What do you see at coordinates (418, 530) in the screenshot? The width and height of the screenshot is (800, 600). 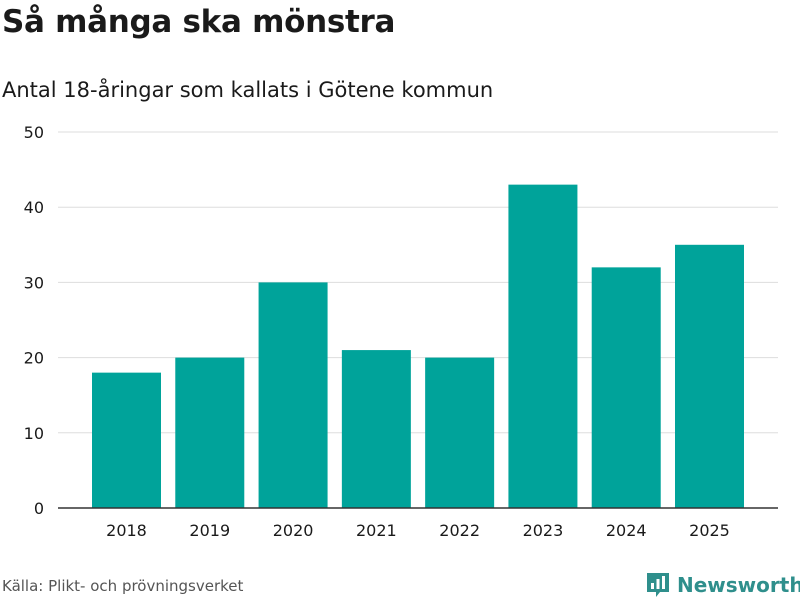 I see `x-axis-ticks: 2018 2019 2020 2021 2022 2023 2024 2025` at bounding box center [418, 530].